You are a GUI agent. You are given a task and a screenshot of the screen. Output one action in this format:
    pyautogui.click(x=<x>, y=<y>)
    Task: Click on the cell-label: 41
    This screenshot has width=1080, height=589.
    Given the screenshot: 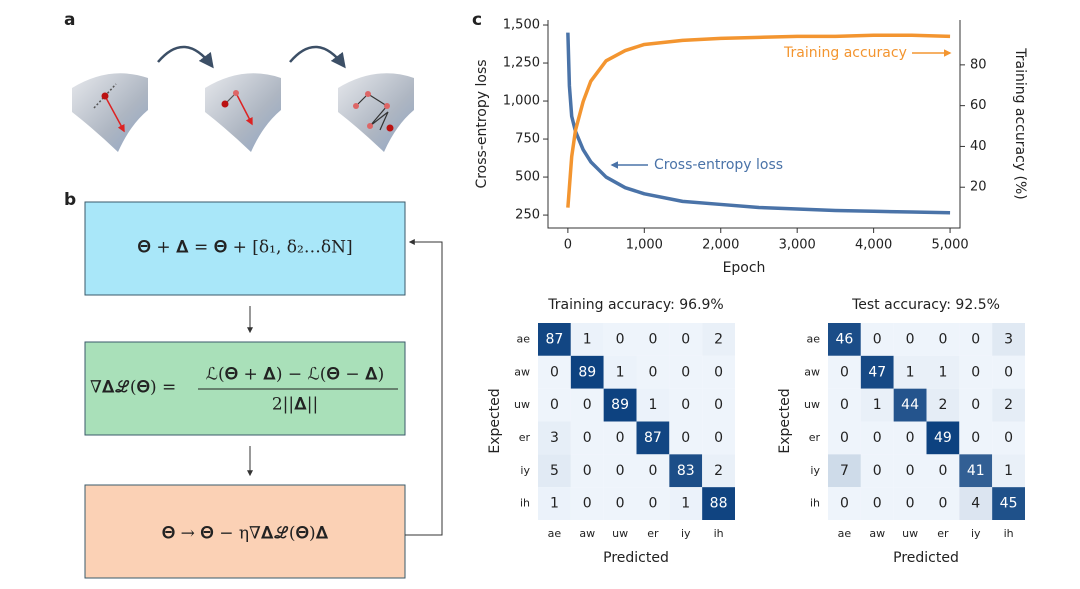 What is the action you would take?
    pyautogui.click(x=976, y=471)
    